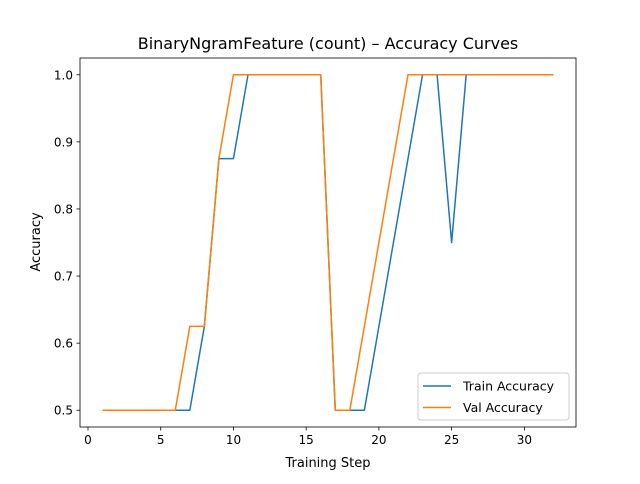 The height and width of the screenshot is (484, 640). Describe the element at coordinates (36, 242) in the screenshot. I see `y-axis-label: Accuracy` at that location.